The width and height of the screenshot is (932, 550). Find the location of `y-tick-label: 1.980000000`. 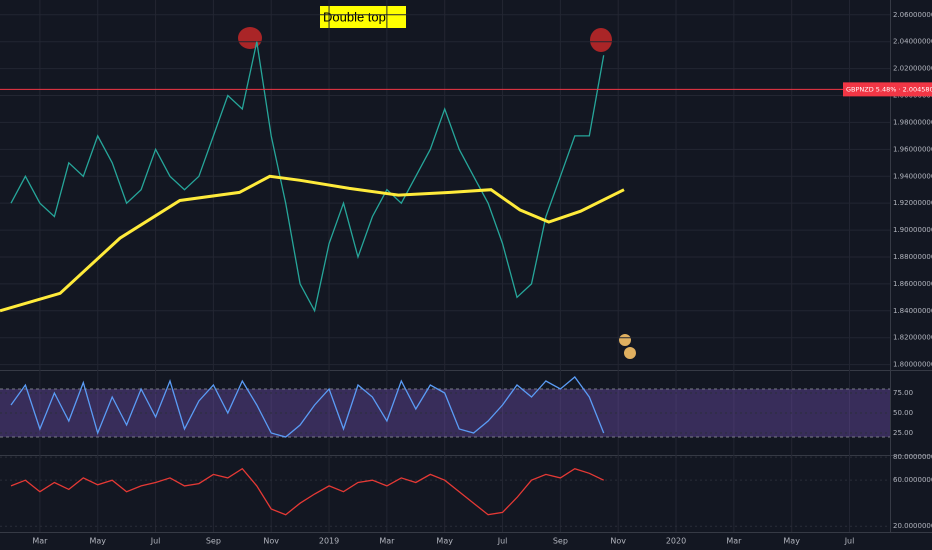

y-tick-label: 1.980000000 is located at coordinates (912, 122).